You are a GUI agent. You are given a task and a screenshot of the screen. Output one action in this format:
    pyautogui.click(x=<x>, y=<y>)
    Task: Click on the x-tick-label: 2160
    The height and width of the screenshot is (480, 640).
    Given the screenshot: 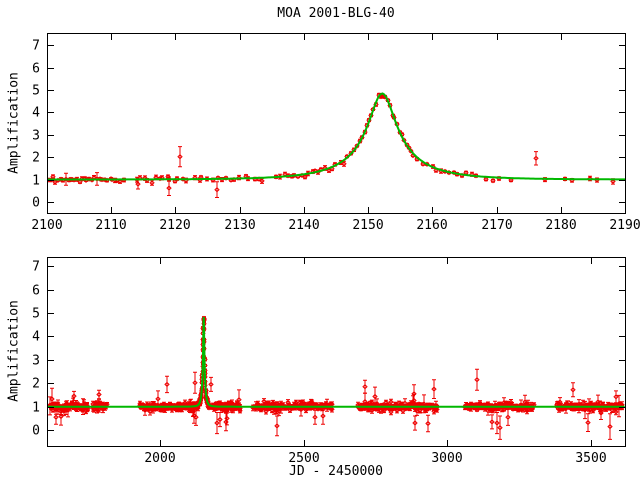 What is the action you would take?
    pyautogui.click(x=431, y=225)
    